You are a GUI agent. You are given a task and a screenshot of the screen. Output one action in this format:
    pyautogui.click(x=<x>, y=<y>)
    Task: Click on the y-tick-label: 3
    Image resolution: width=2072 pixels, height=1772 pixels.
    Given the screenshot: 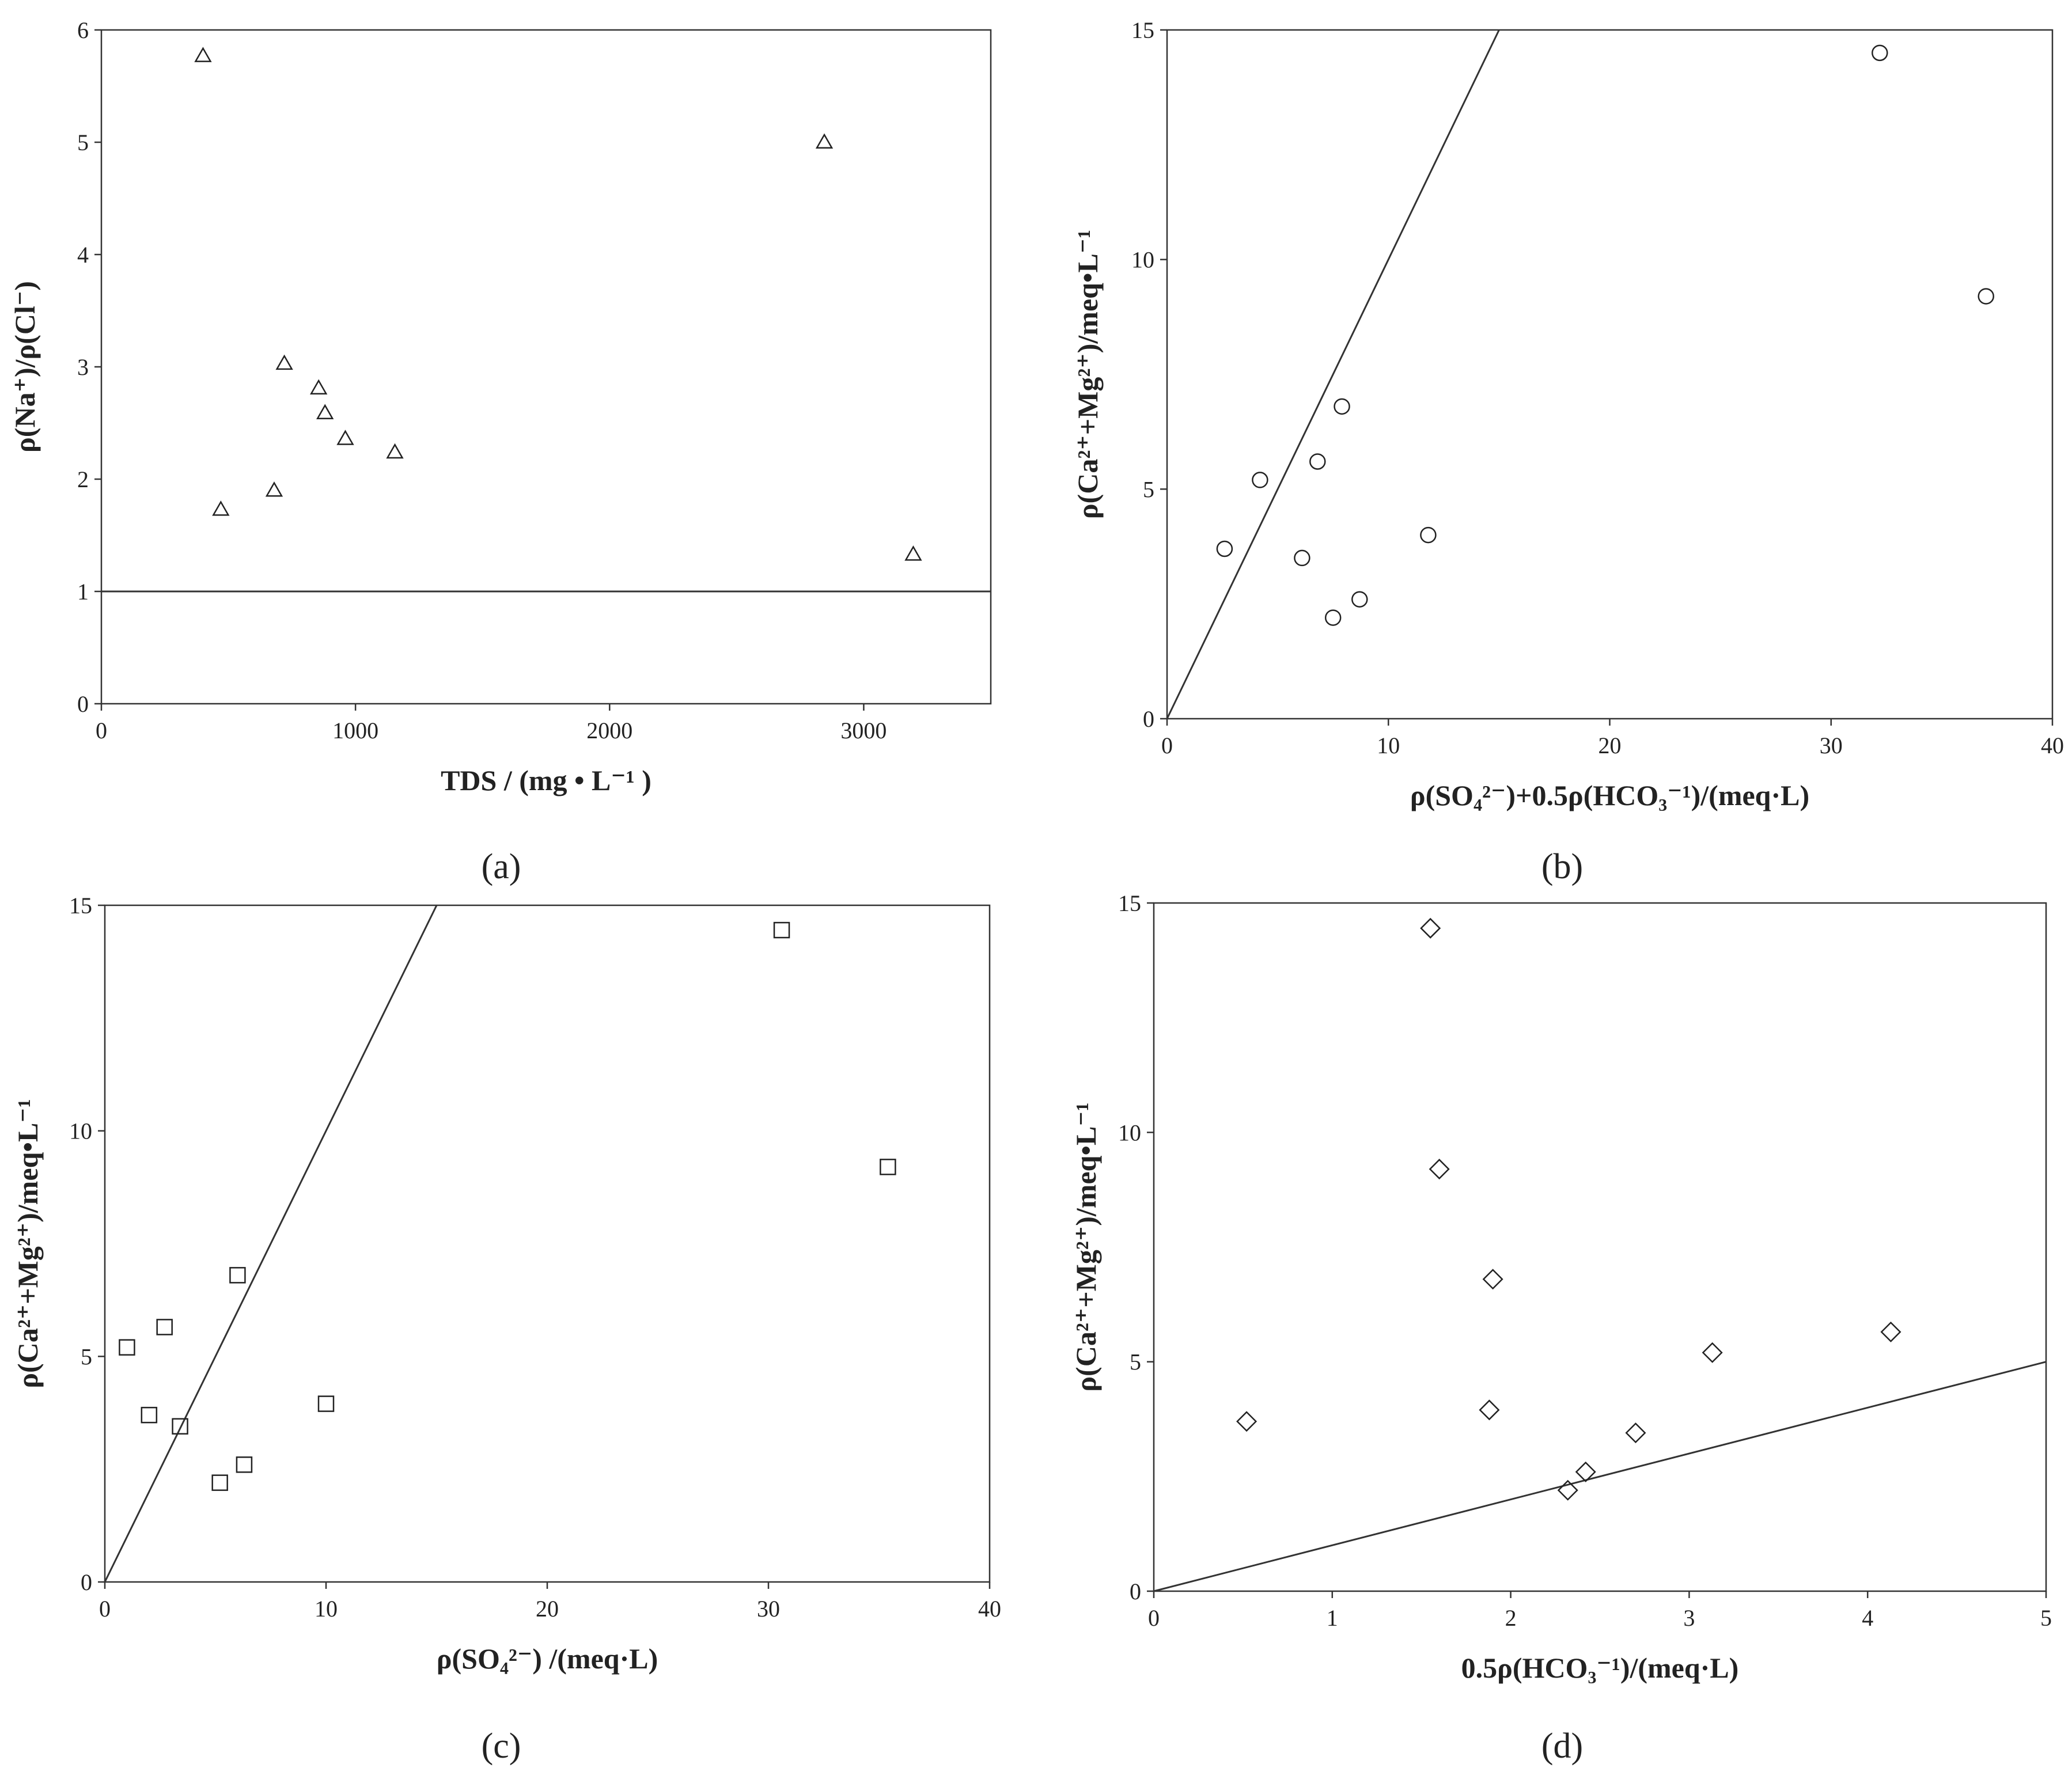 What is the action you would take?
    pyautogui.click(x=83, y=367)
    